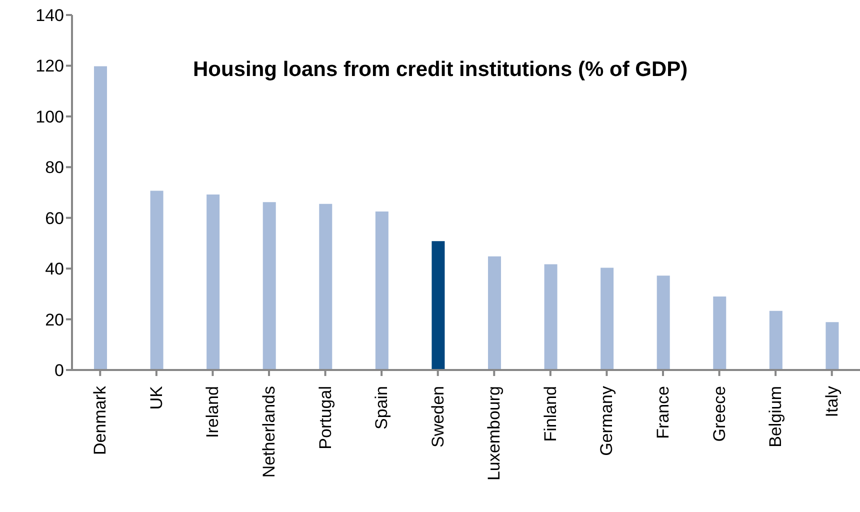 The image size is (860, 512). Describe the element at coordinates (325, 418) in the screenshot. I see `x-tick-label: Portugal` at that location.